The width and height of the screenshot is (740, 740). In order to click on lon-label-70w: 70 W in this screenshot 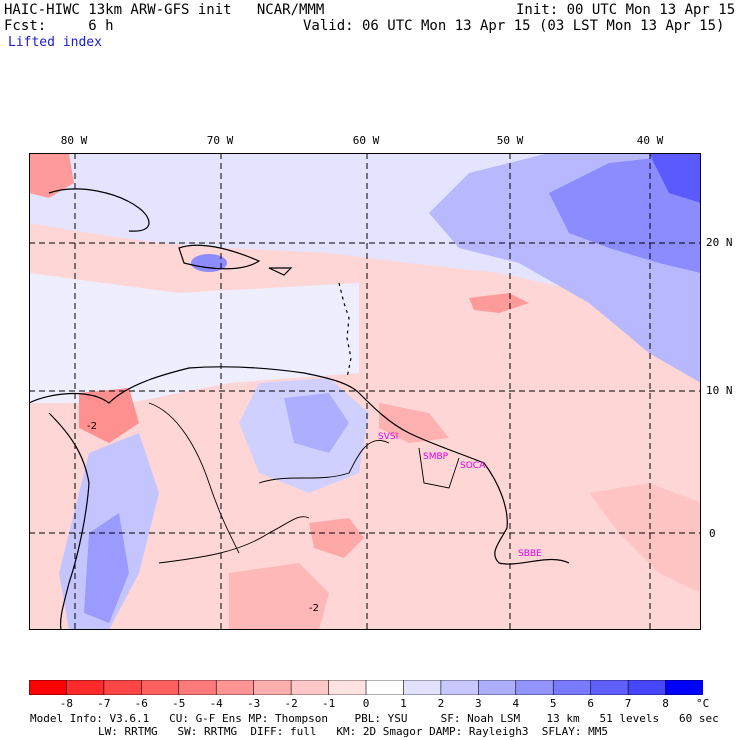, I will do `click(220, 140)`.